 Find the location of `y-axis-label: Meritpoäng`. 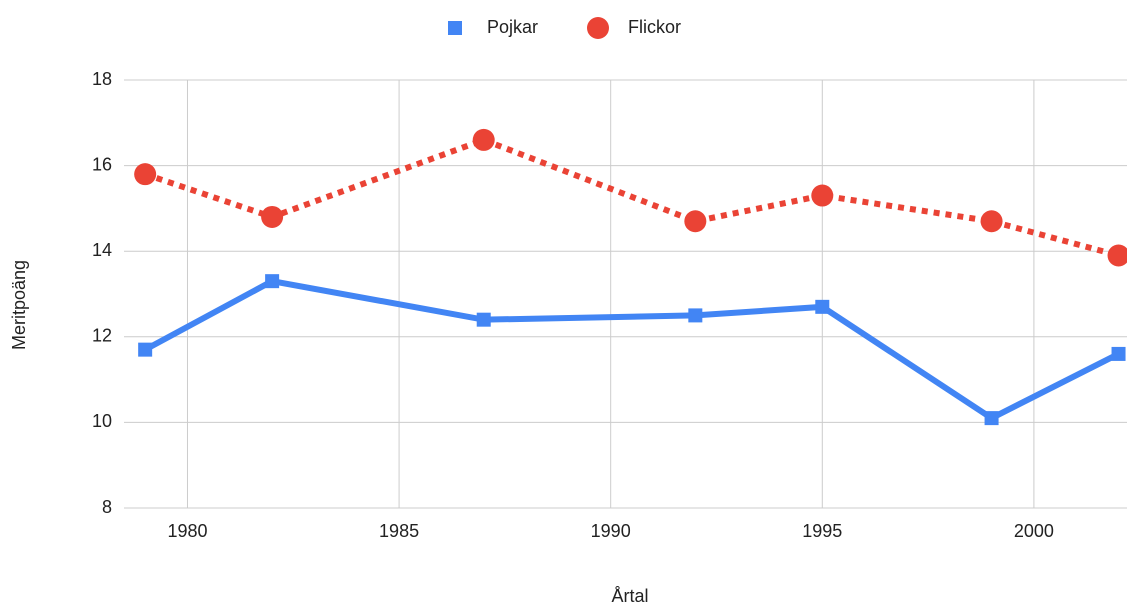

y-axis-label: Meritpoäng is located at coordinates (19, 305).